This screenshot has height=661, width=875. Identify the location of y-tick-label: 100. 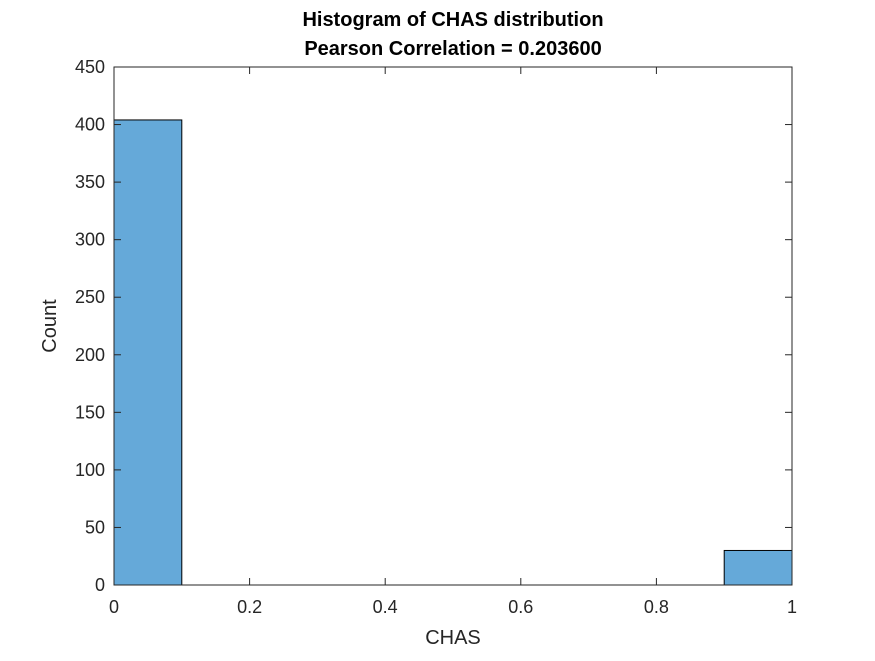
(90, 470).